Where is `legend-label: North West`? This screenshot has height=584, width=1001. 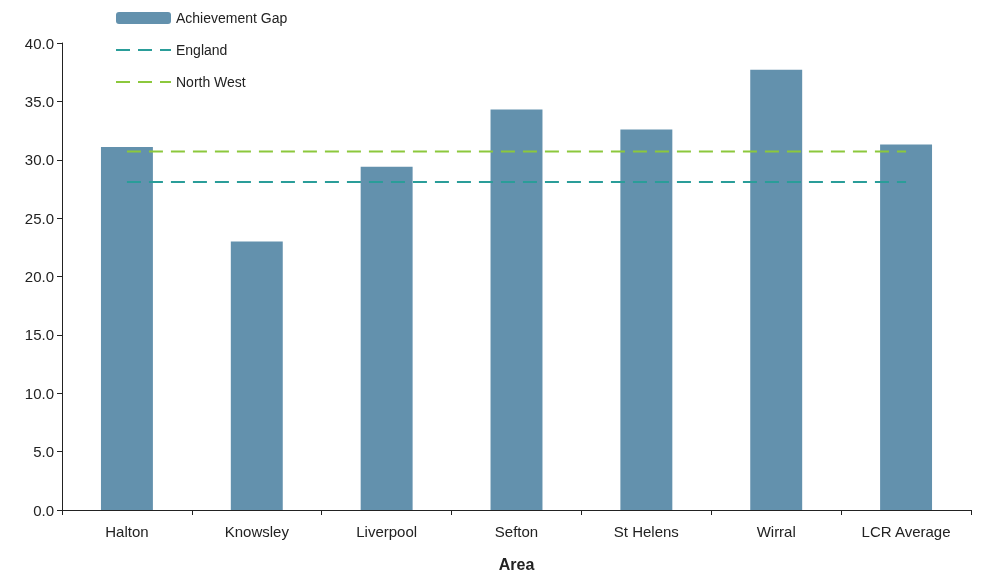
legend-label: North West is located at coordinates (211, 82).